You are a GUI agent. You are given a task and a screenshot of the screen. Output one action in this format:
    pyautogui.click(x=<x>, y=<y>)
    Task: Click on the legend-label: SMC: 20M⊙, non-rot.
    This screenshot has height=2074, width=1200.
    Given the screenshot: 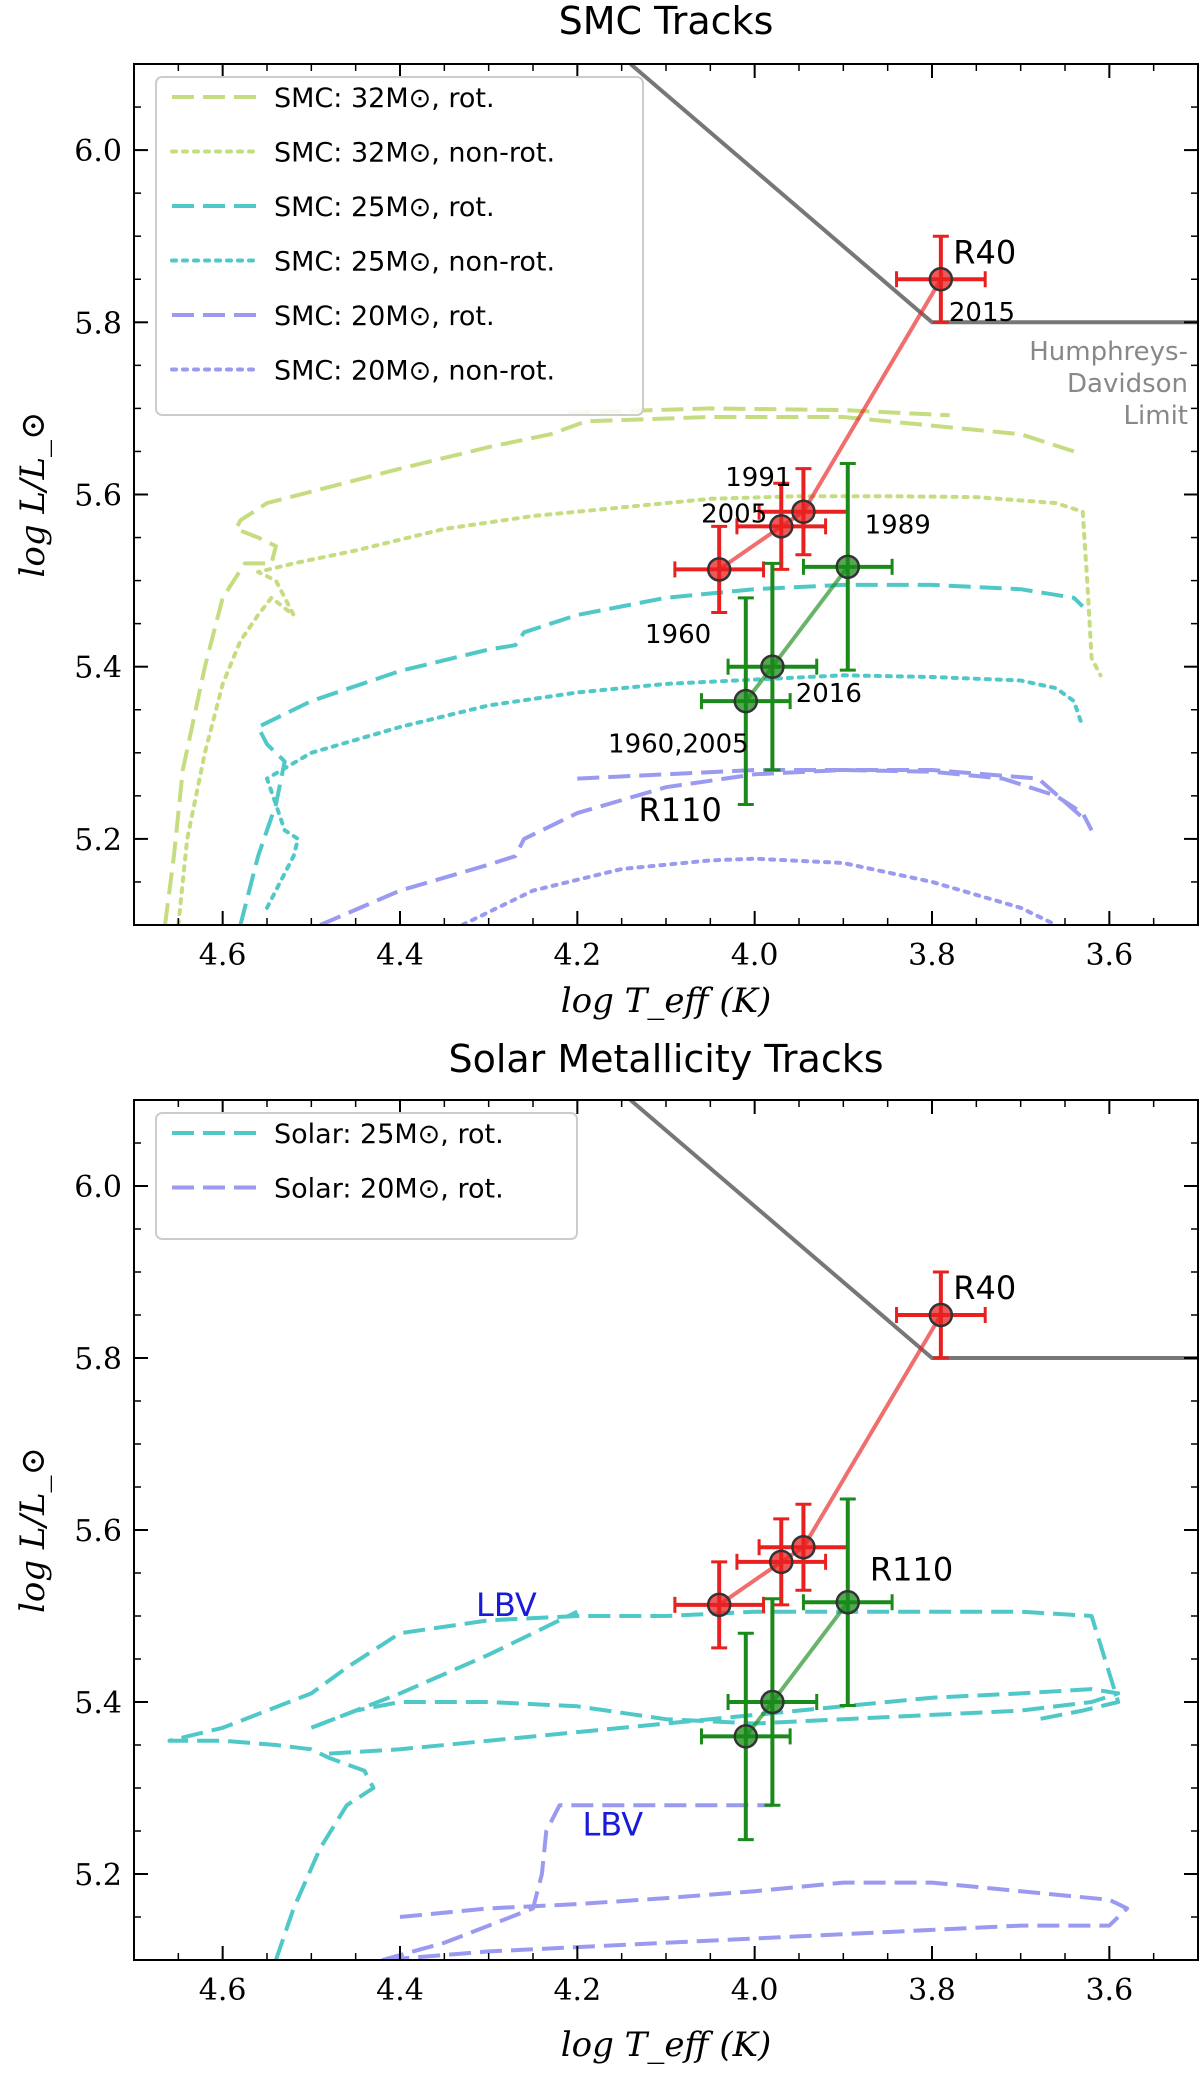 What is the action you would take?
    pyautogui.click(x=414, y=371)
    